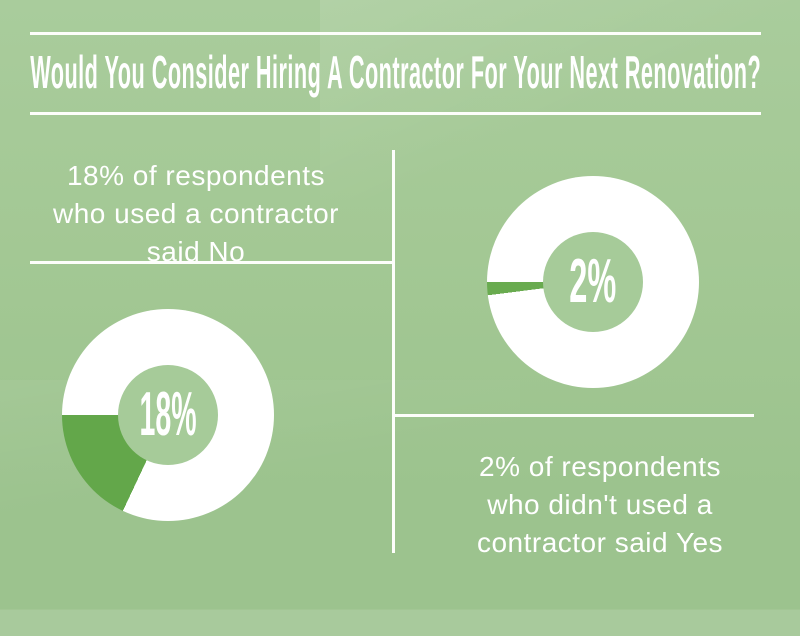 The image size is (800, 636). What do you see at coordinates (395, 113) in the screenshot?
I see `header-bottom-rule` at bounding box center [395, 113].